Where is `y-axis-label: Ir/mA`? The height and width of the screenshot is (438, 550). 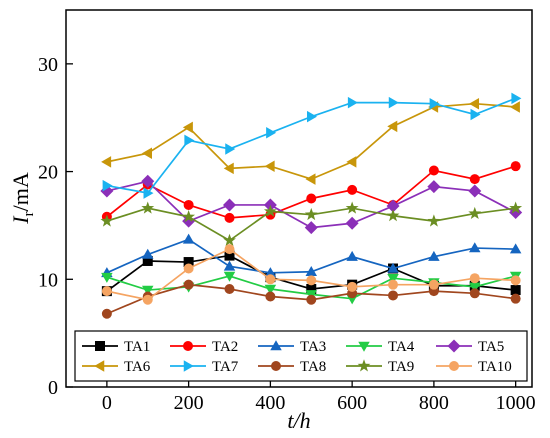
y-axis-label: Ir/mA is located at coordinates (22, 198).